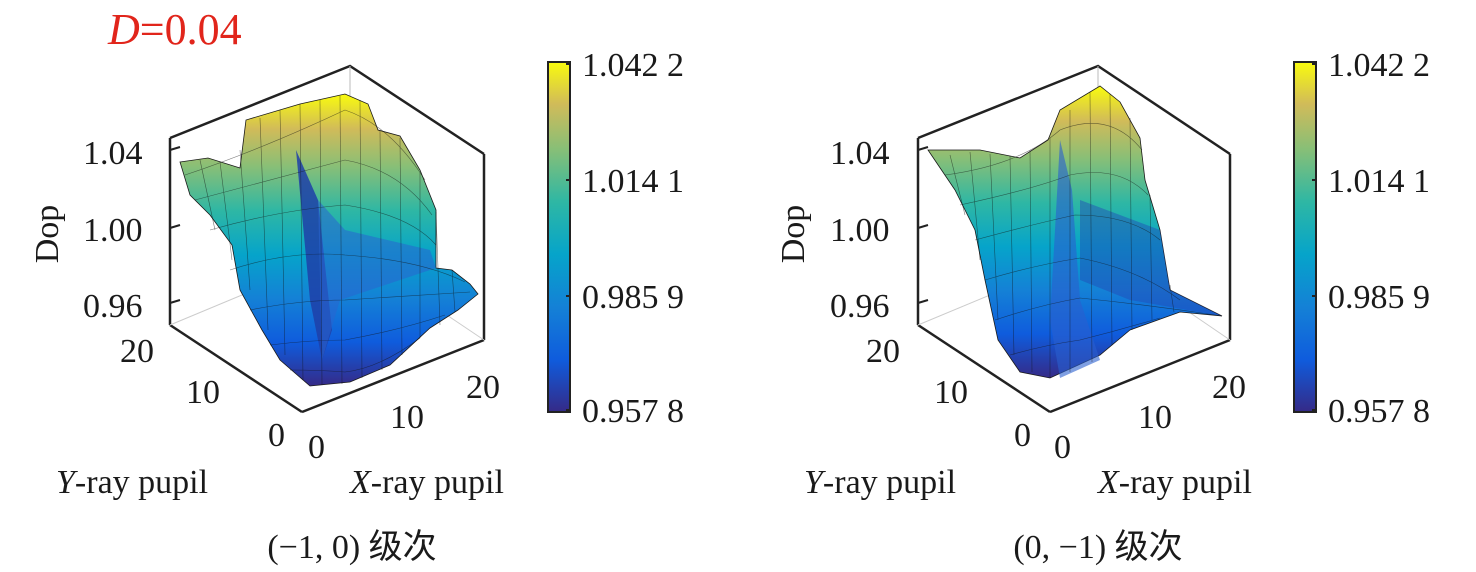 The image size is (1476, 572). I want to click on colorbar-tick-2-right: 1.014 1, so click(1379, 181).